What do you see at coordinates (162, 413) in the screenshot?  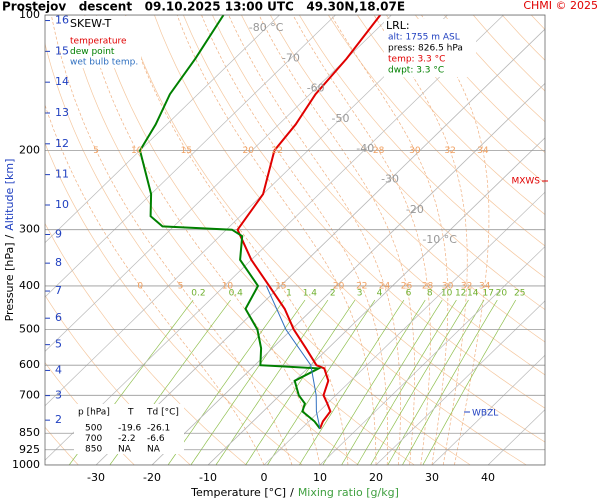 I see `table-header: Td [°C]` at bounding box center [162, 413].